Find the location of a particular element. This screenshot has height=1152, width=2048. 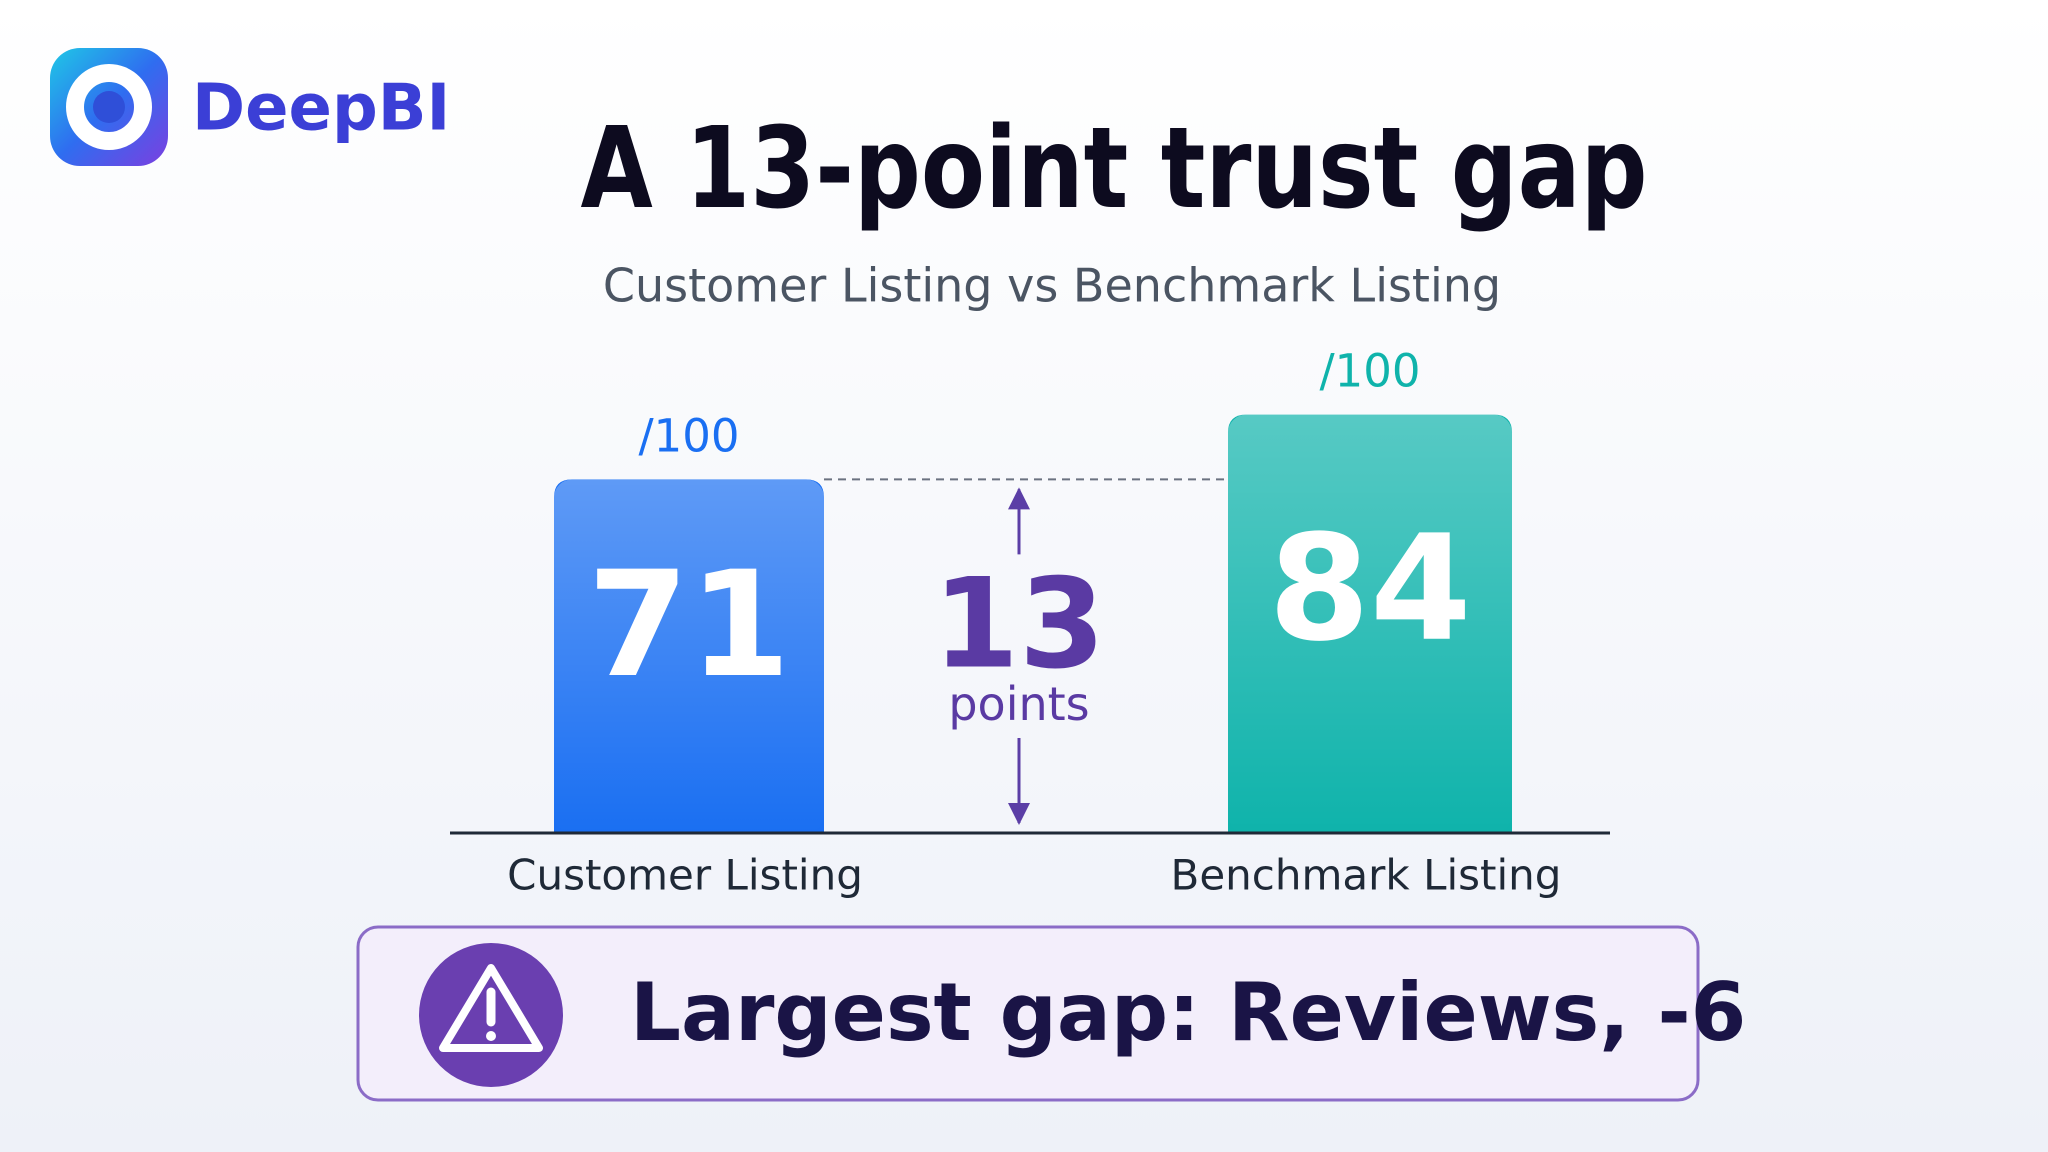

bar-value: 71 is located at coordinates (688, 625).